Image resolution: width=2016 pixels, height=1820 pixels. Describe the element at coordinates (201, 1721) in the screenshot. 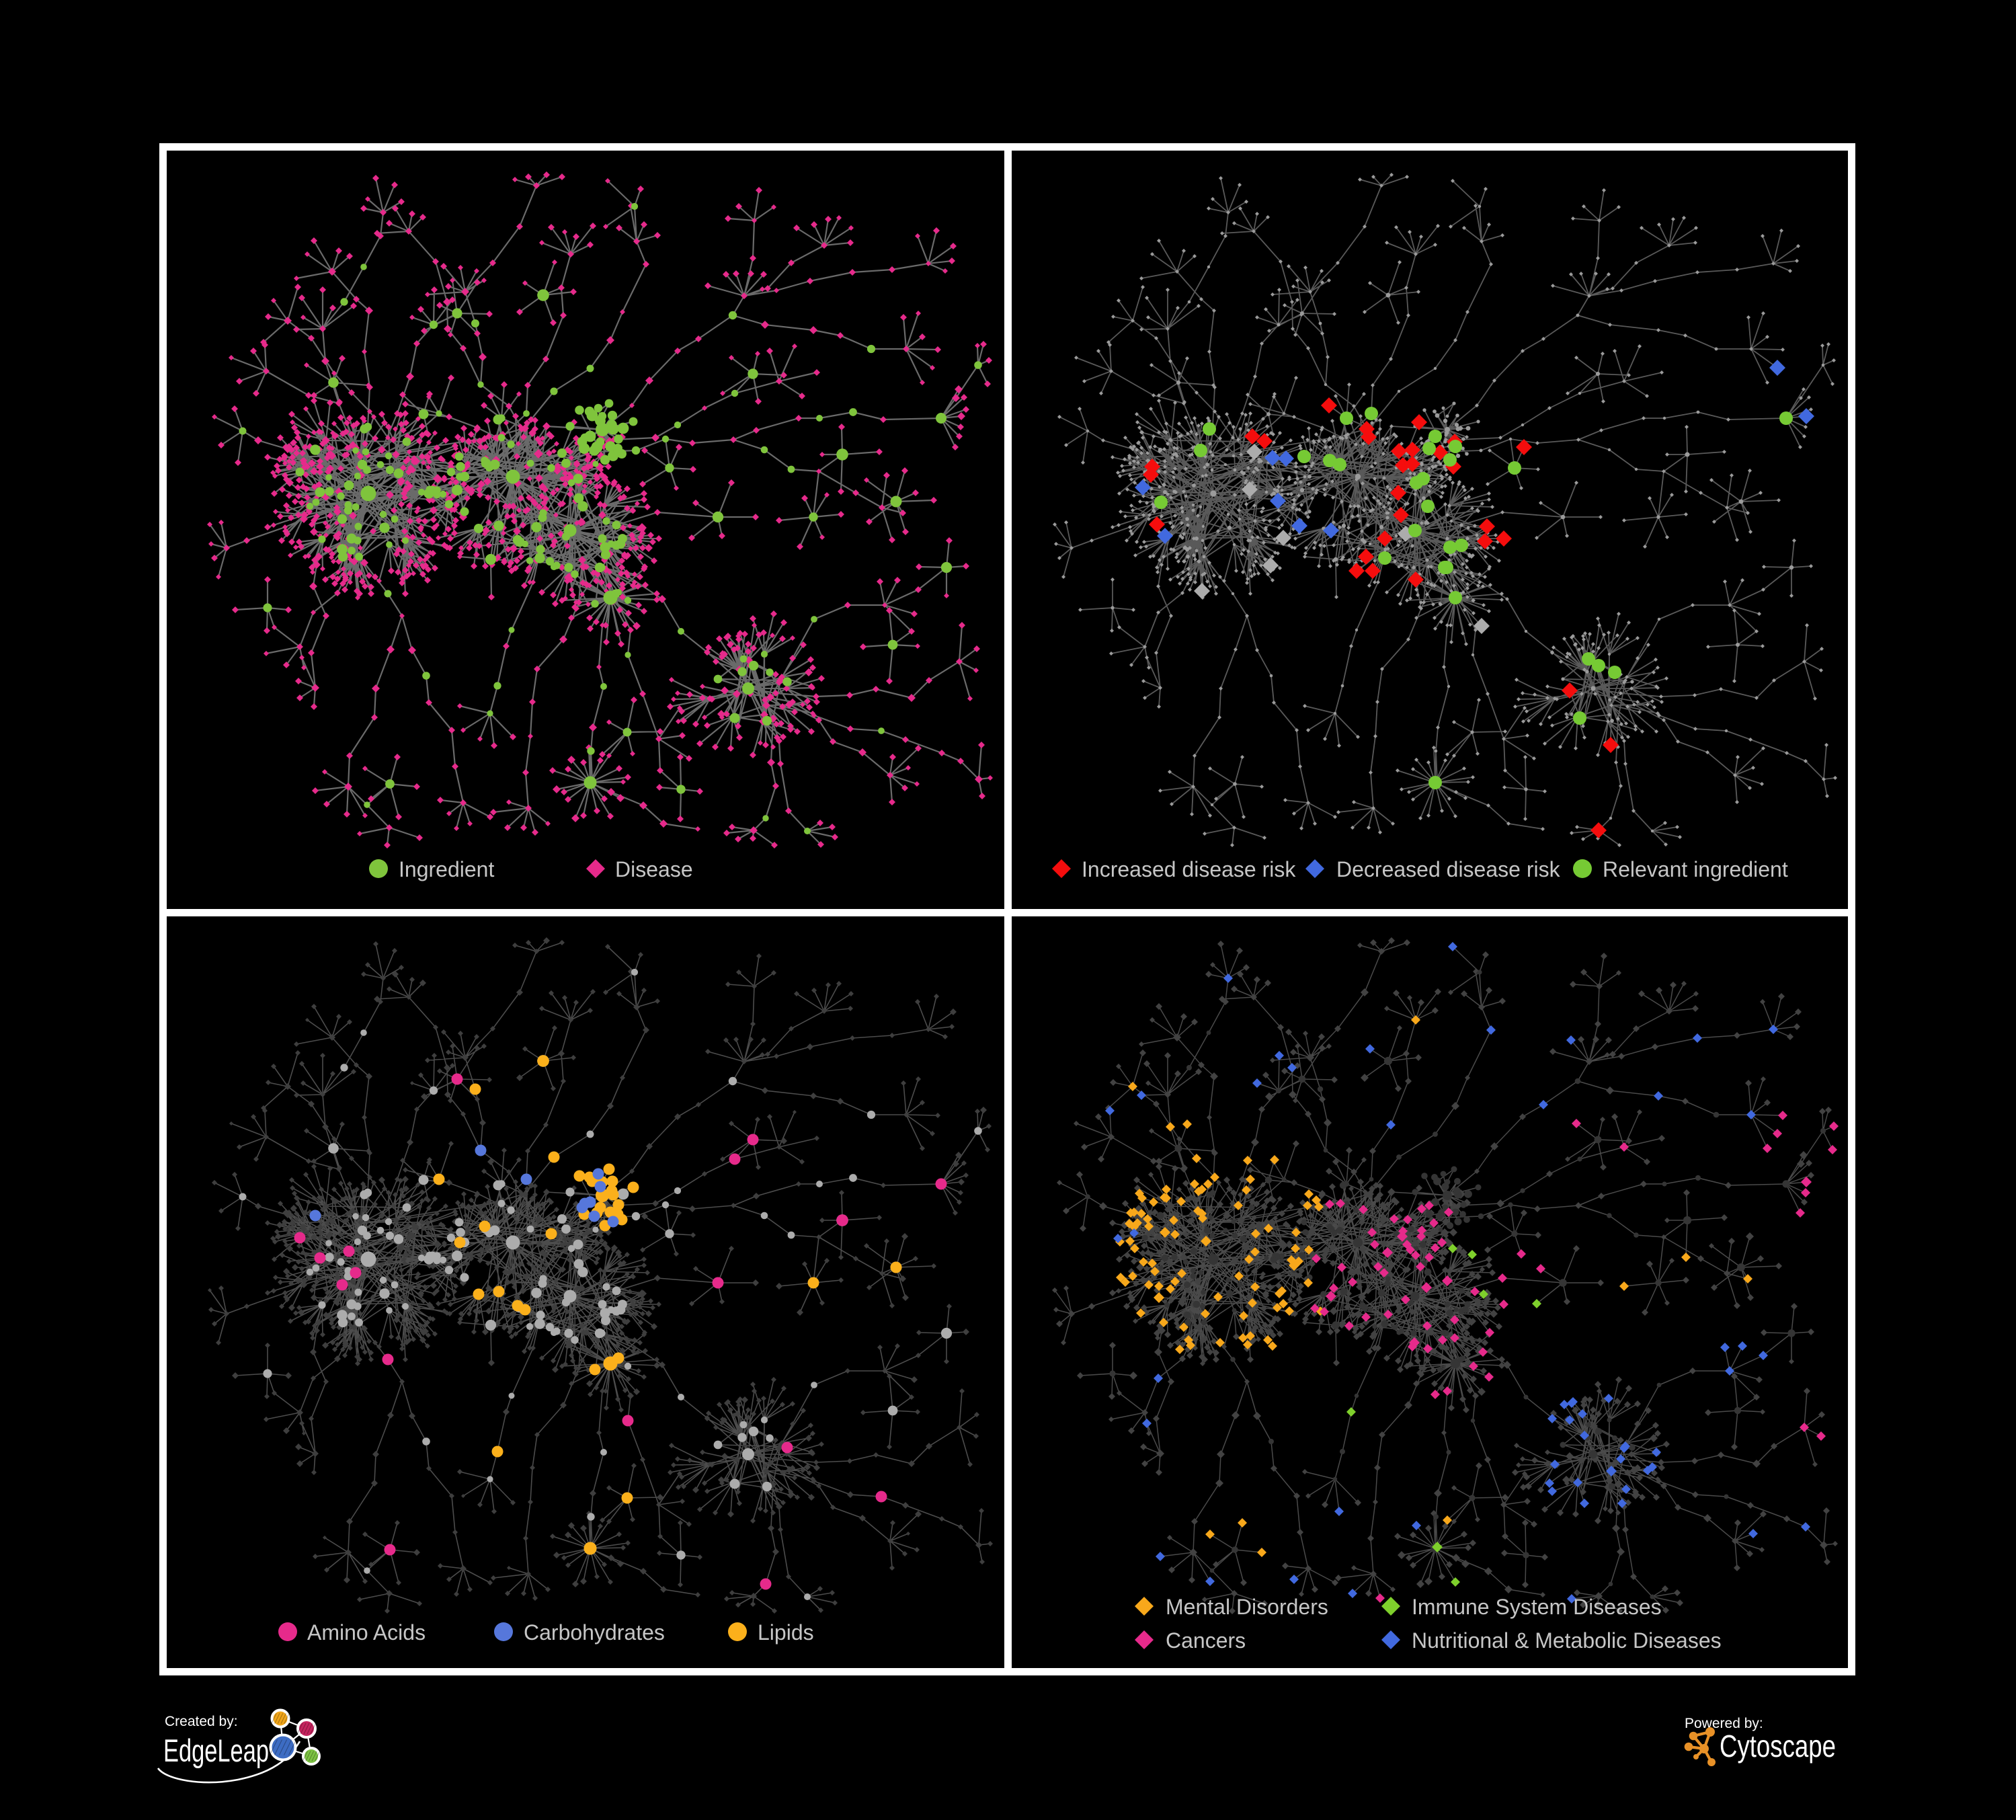

I see `svg-text: Created by:` at that location.